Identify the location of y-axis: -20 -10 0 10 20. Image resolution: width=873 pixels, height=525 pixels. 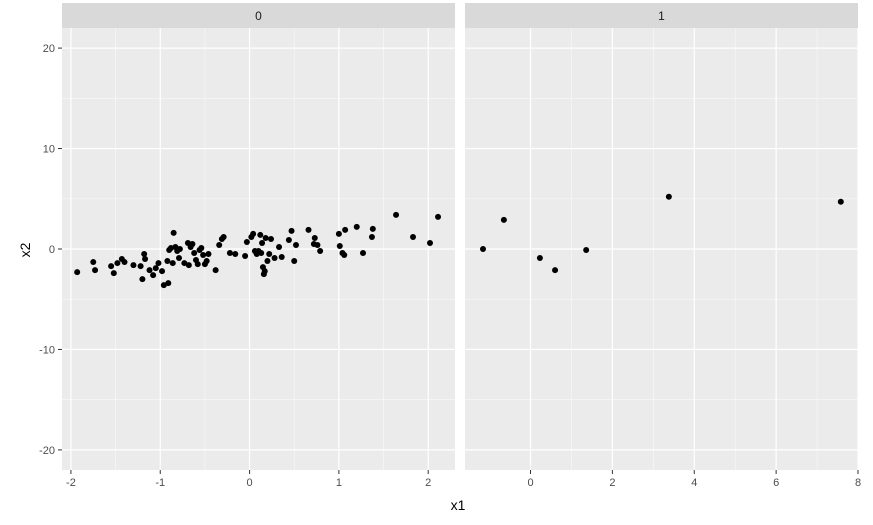
(50, 250).